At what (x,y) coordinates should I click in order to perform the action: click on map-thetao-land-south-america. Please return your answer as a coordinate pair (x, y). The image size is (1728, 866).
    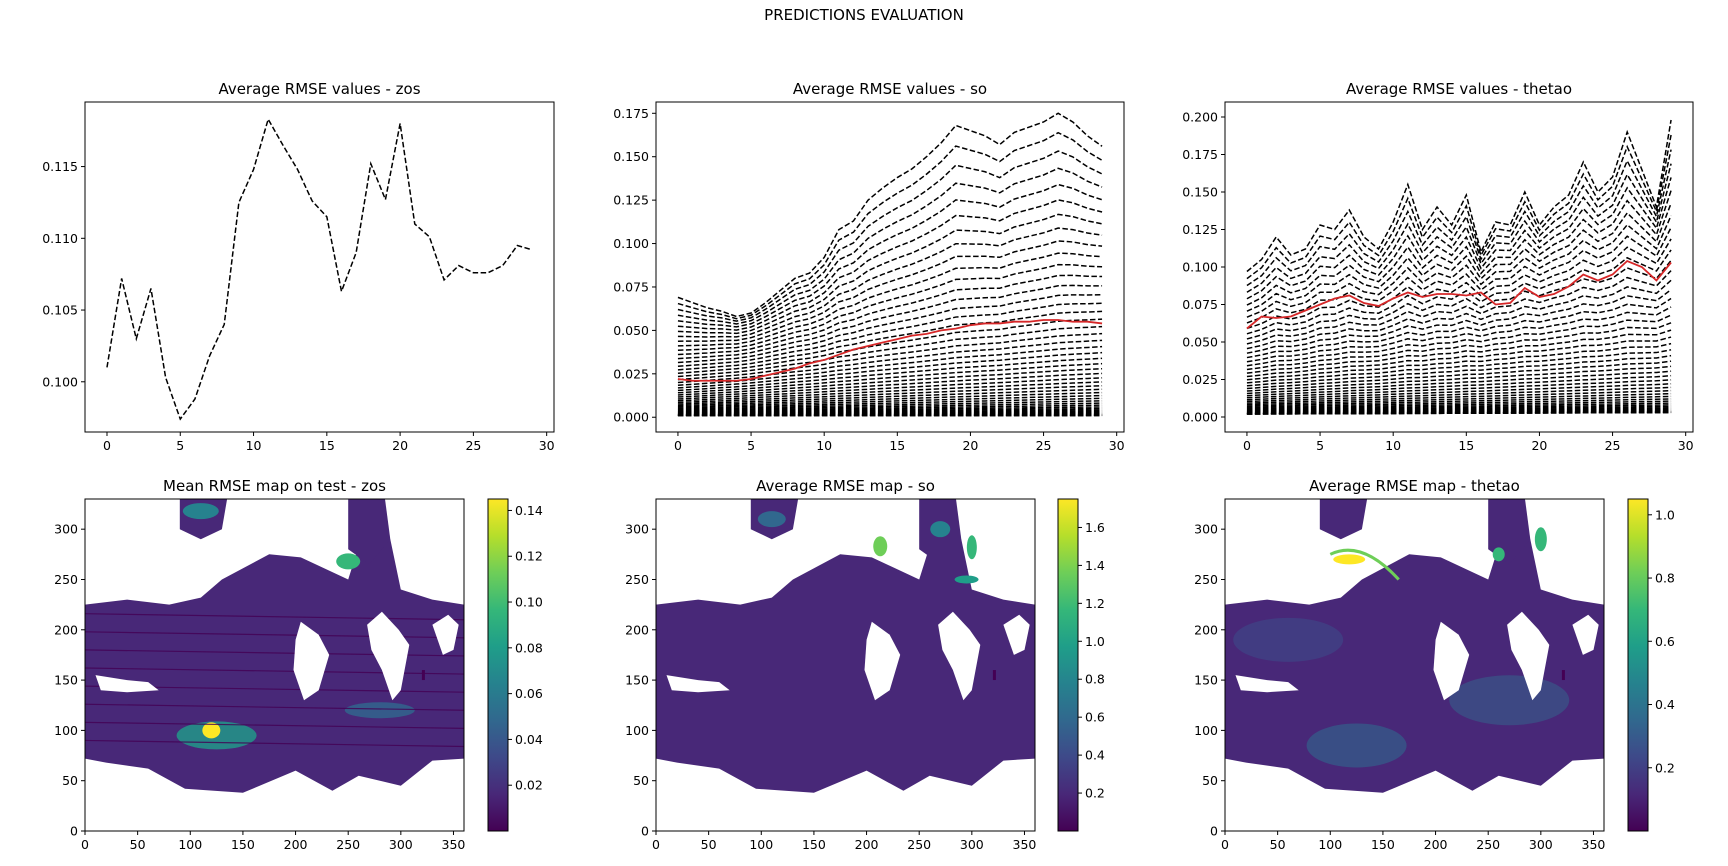
    Looking at the image, I should click on (1451, 661).